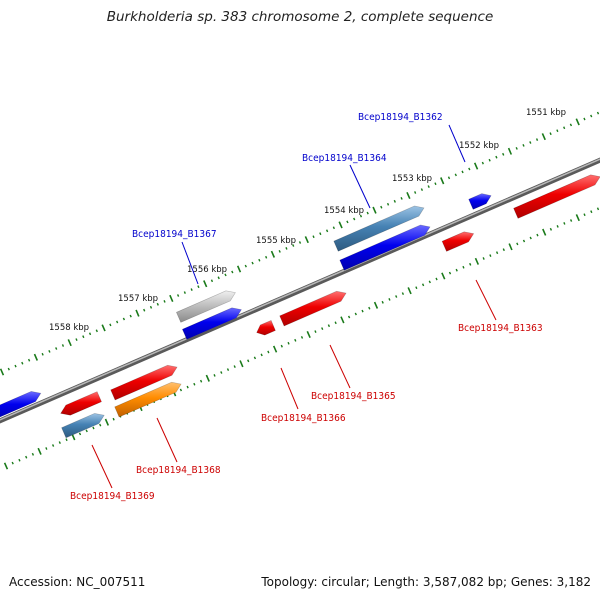 The image size is (600, 600). I want to click on gene-label-b1366: Bcep18194_B1366, so click(303, 418).